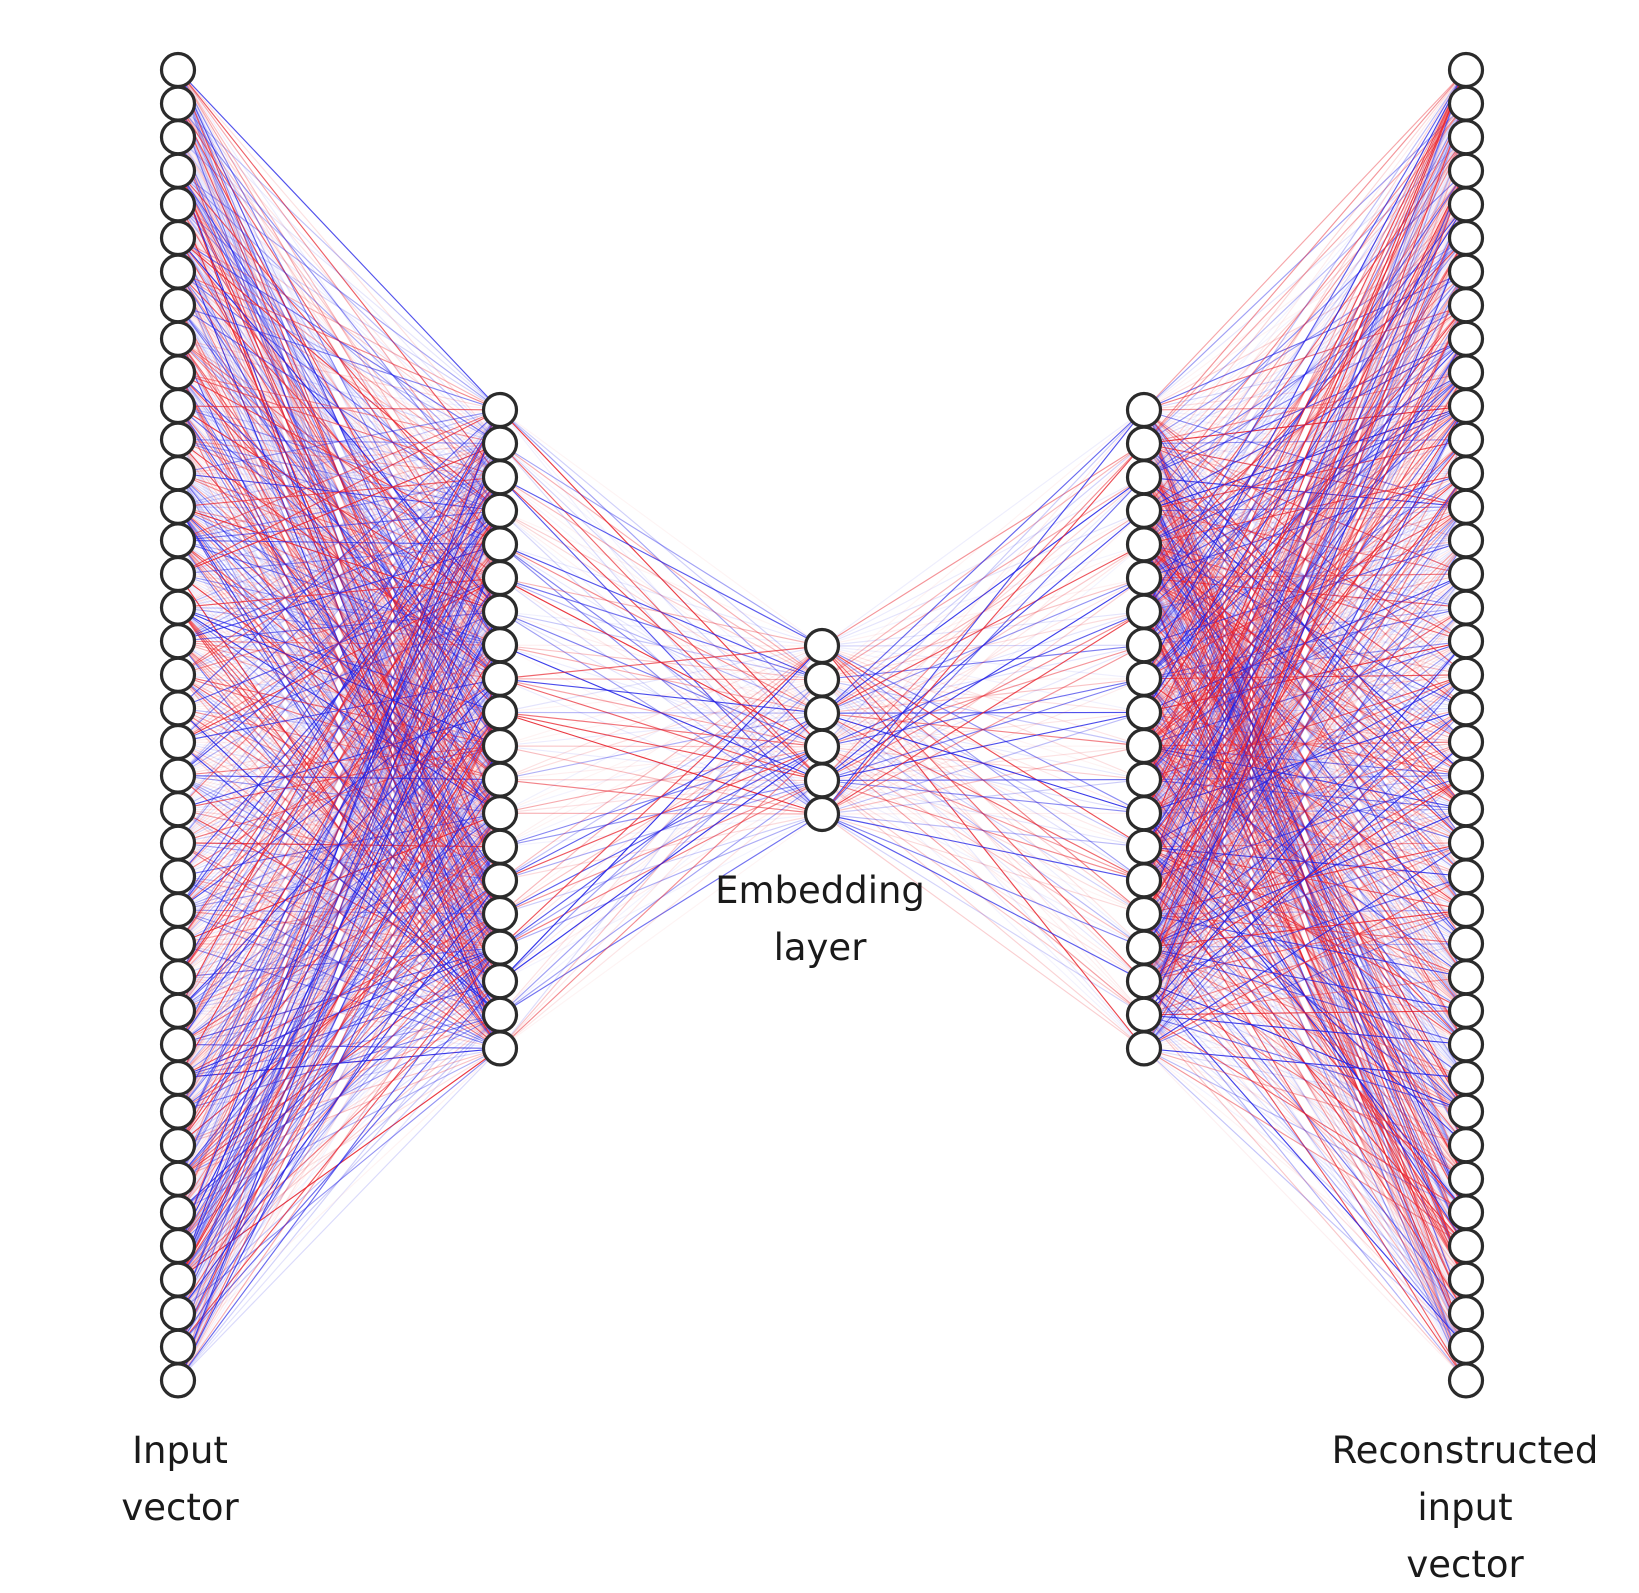  I want to click on input-vector-label: Input vector, so click(180, 1479).